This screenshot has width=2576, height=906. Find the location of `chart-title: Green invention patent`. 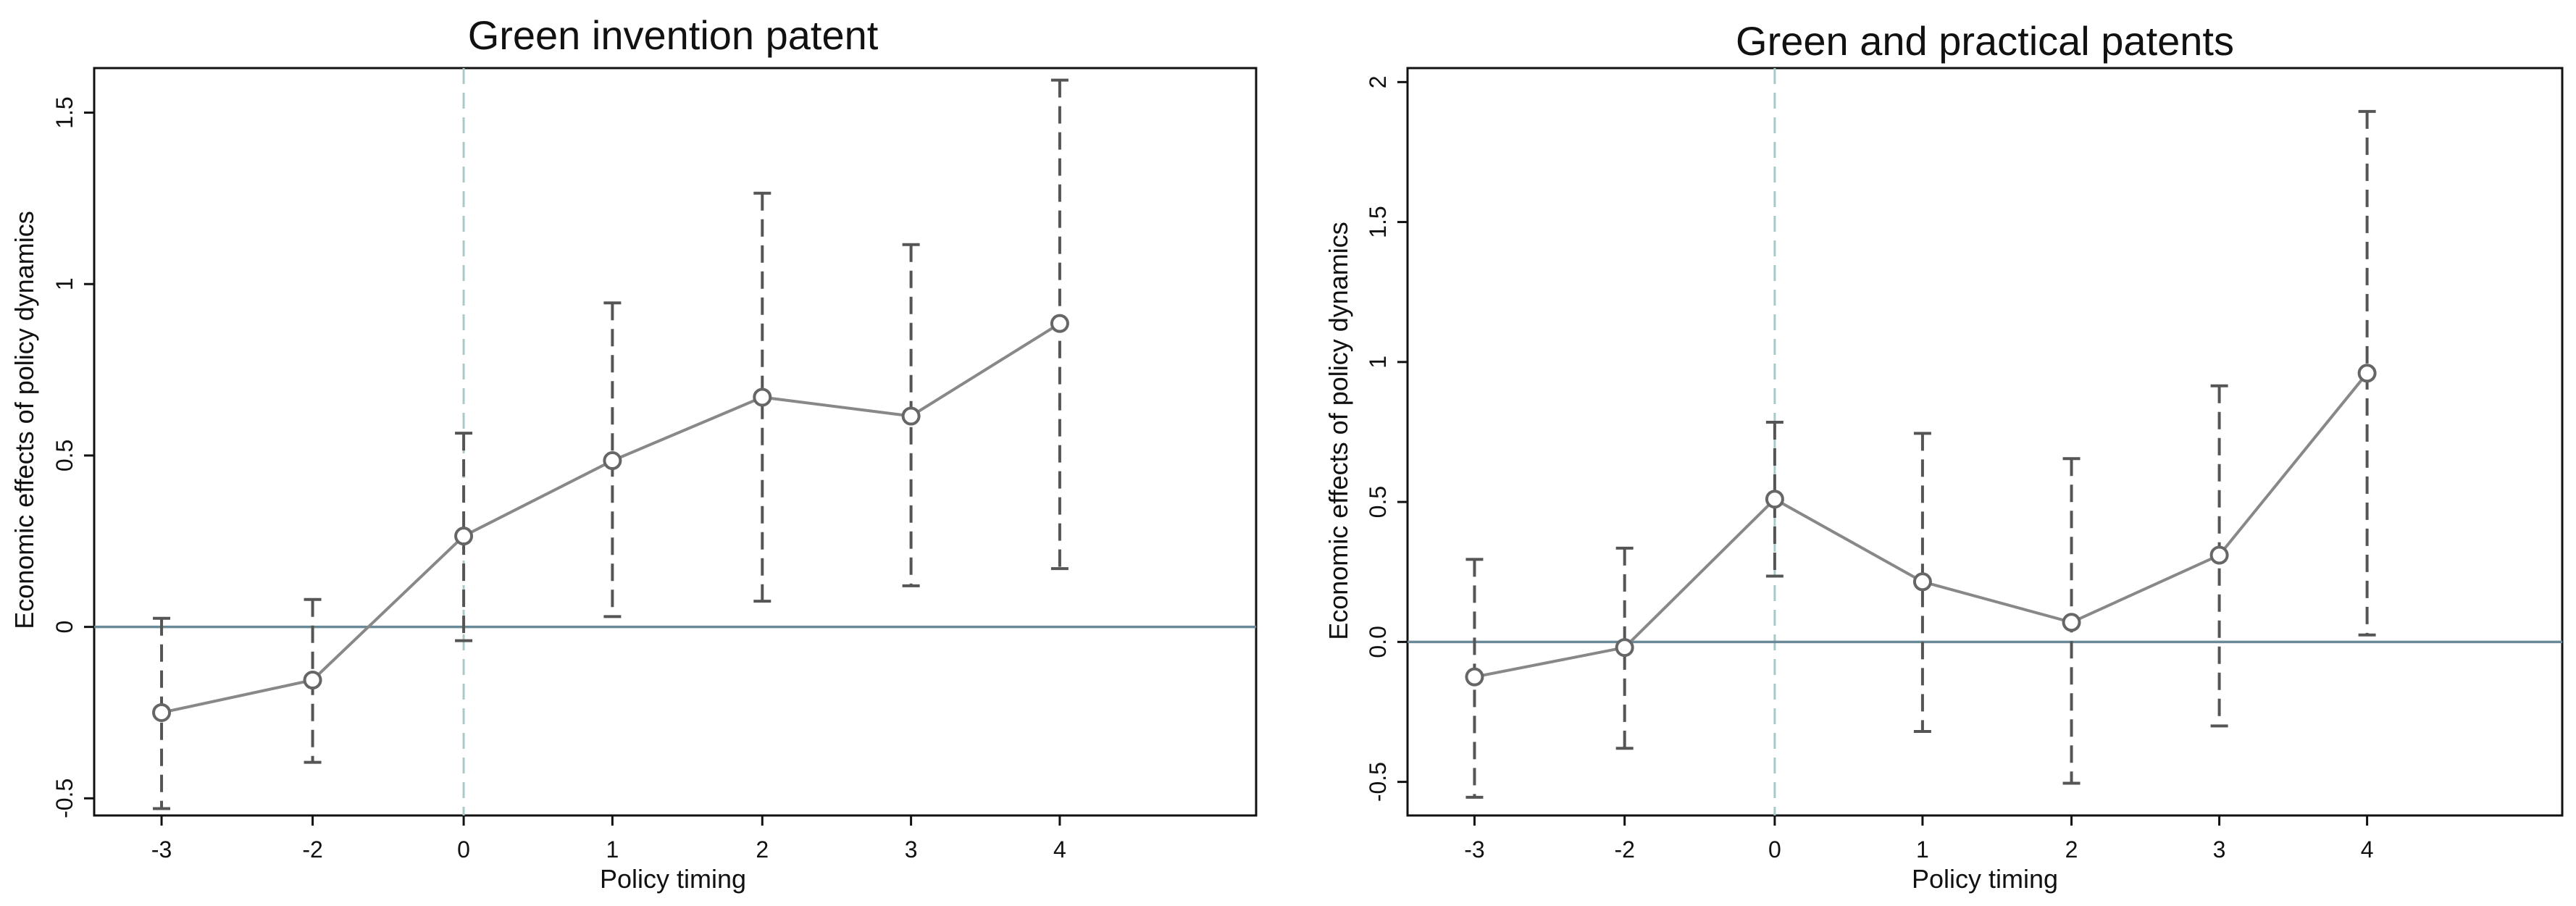

chart-title: Green invention patent is located at coordinates (673, 35).